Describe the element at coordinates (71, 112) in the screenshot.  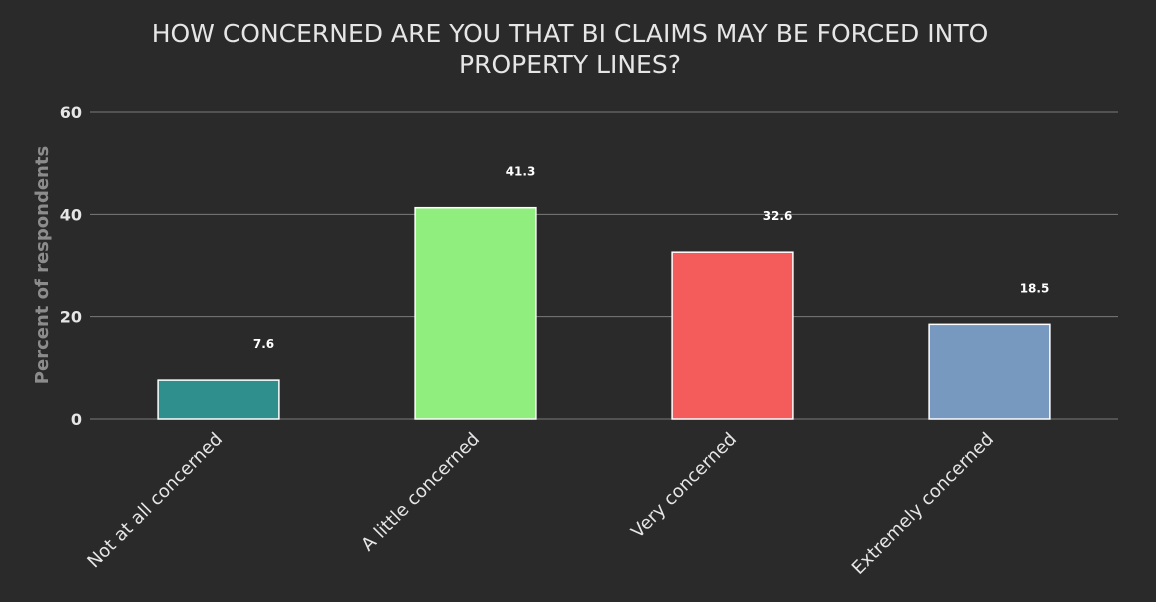
I see `y-tick-label: 60` at that location.